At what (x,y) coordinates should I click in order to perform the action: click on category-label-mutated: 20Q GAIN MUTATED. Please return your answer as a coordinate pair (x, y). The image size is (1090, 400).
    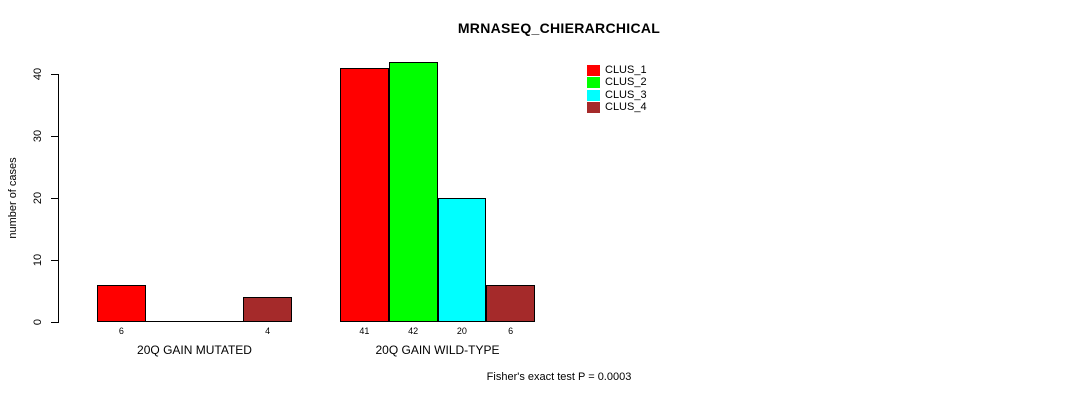
    Looking at the image, I should click on (194, 350).